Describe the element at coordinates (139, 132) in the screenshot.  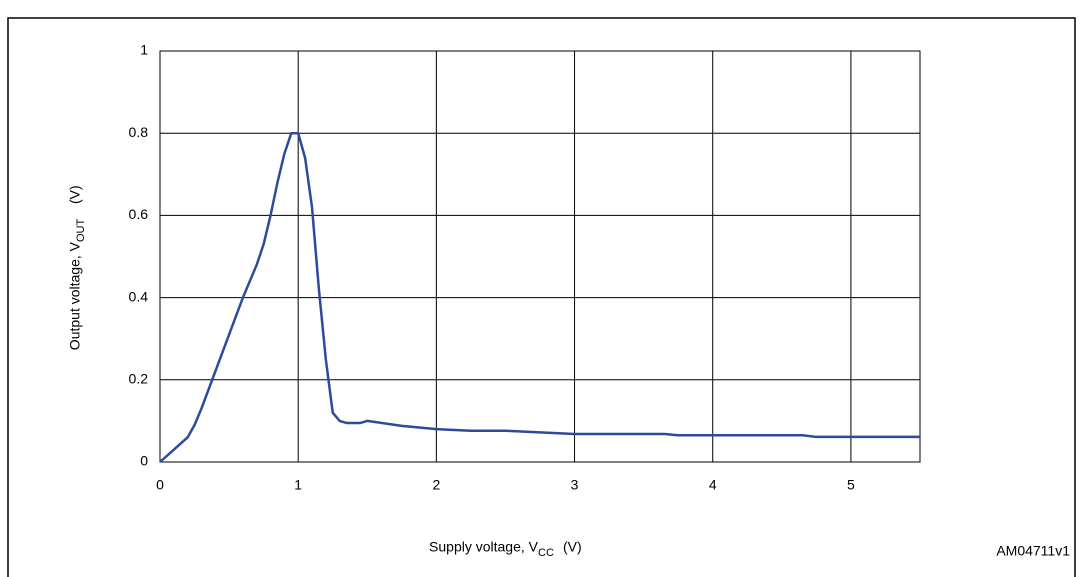
I see `y-tick-label: 0.8` at that location.